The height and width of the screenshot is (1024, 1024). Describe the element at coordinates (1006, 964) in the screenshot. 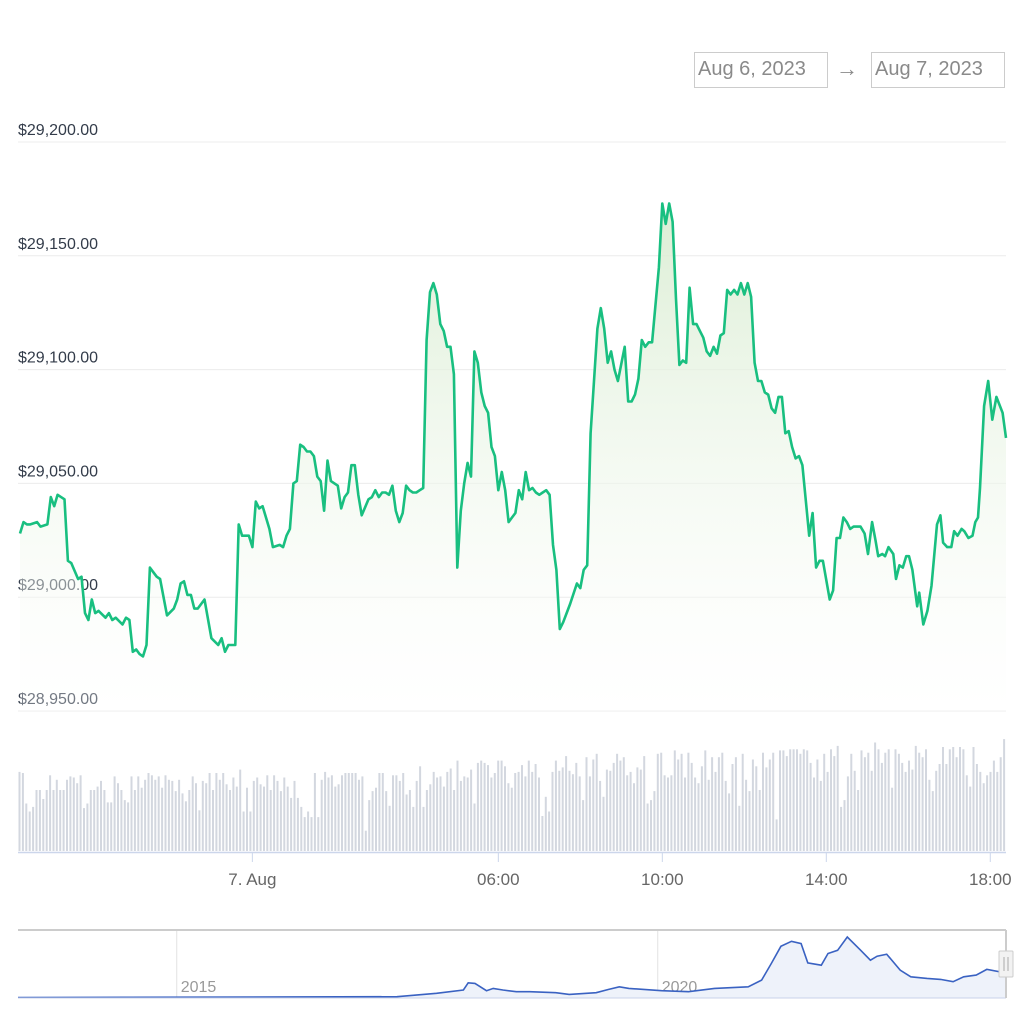

I see `navigator-handle` at that location.